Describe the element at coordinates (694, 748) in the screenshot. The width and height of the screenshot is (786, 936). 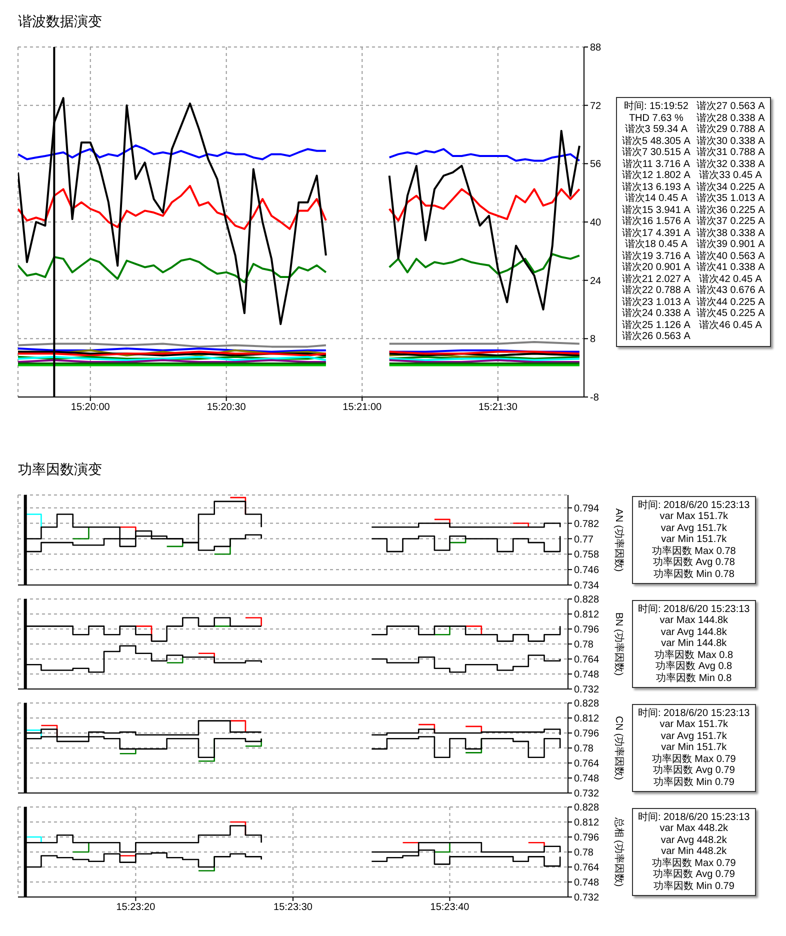
I see `tooltip-box: 时间: 2018/6/20 15:23:13 var Max 151.7k var Avg 151.7k var Min 151.7k 功率因数 Max 0.79 功率因数 Avg 0.79 功率因数 Min 0.79` at that location.